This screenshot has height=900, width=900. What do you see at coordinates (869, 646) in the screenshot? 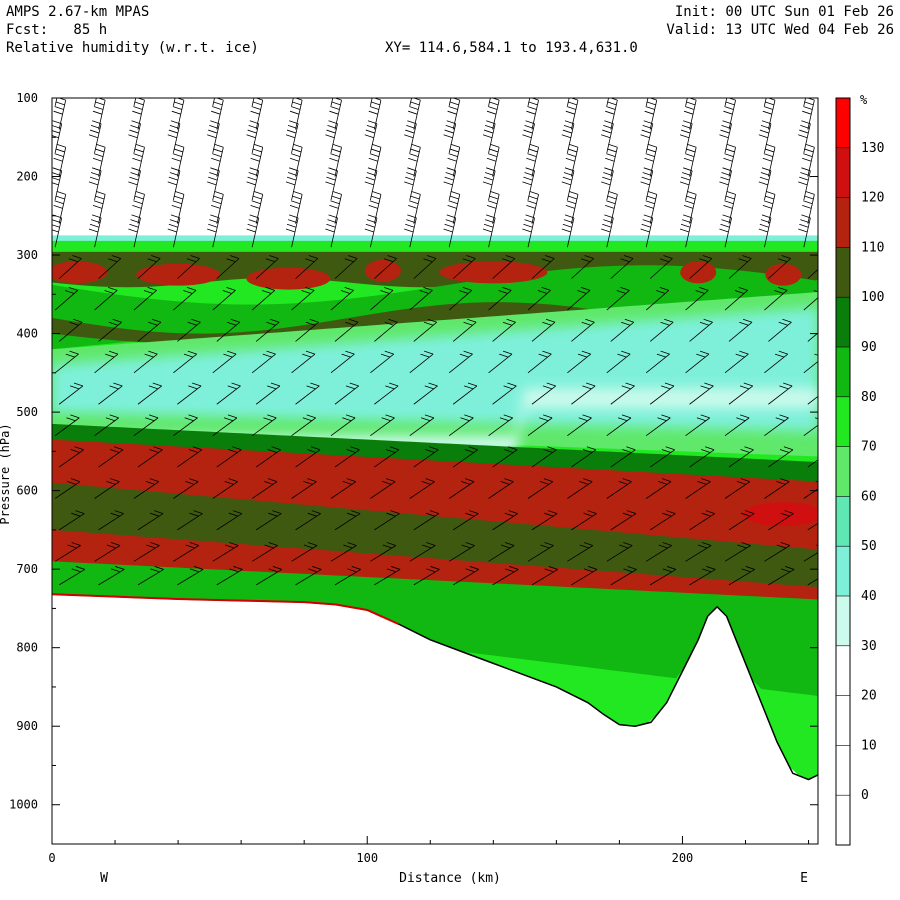
I see `colorbar-tick-label: 30` at bounding box center [869, 646].